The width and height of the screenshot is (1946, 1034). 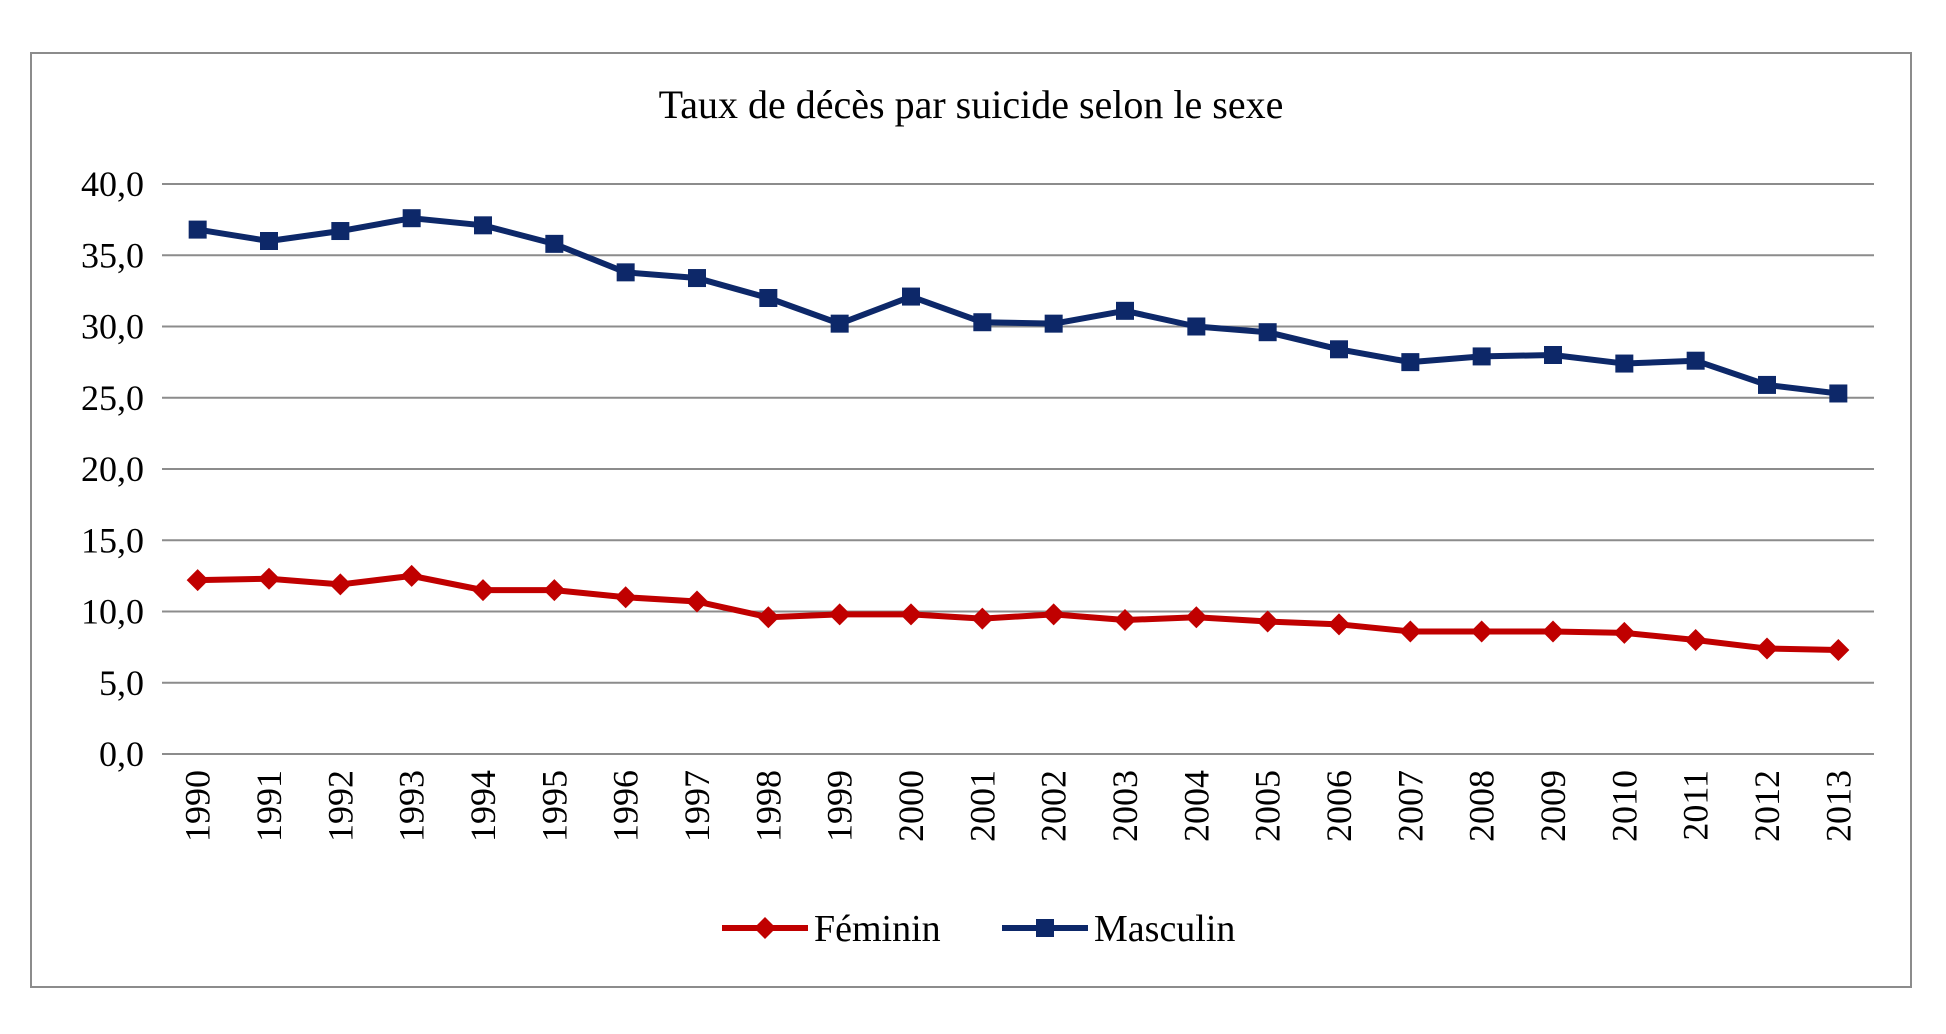 I want to click on legend: Féminin Masculin, so click(x=978, y=929).